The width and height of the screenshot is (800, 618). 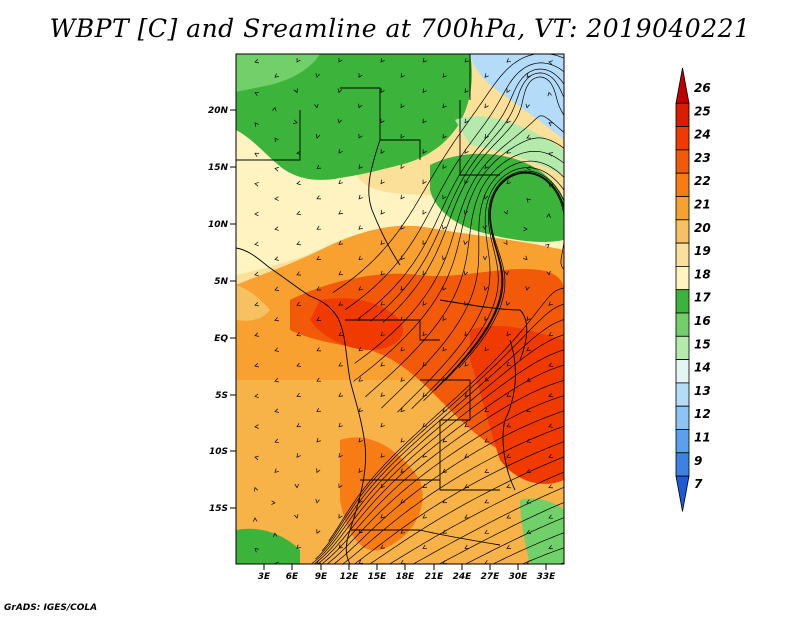 What do you see at coordinates (463, 577) in the screenshot?
I see `lon-label: 24E` at bounding box center [463, 577].